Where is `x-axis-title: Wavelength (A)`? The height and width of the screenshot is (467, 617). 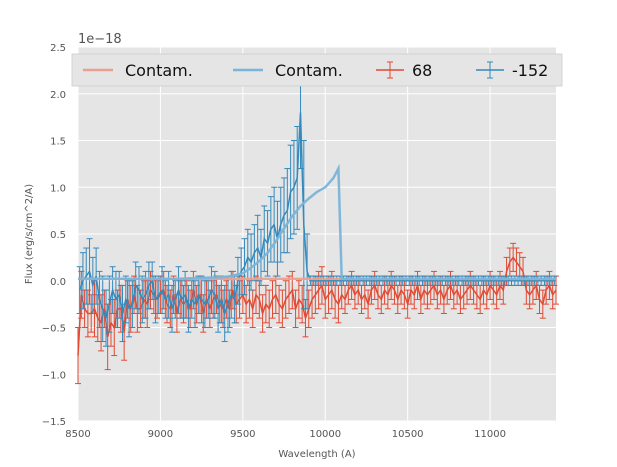
x-axis-title: Wavelength (A) is located at coordinates (316, 454).